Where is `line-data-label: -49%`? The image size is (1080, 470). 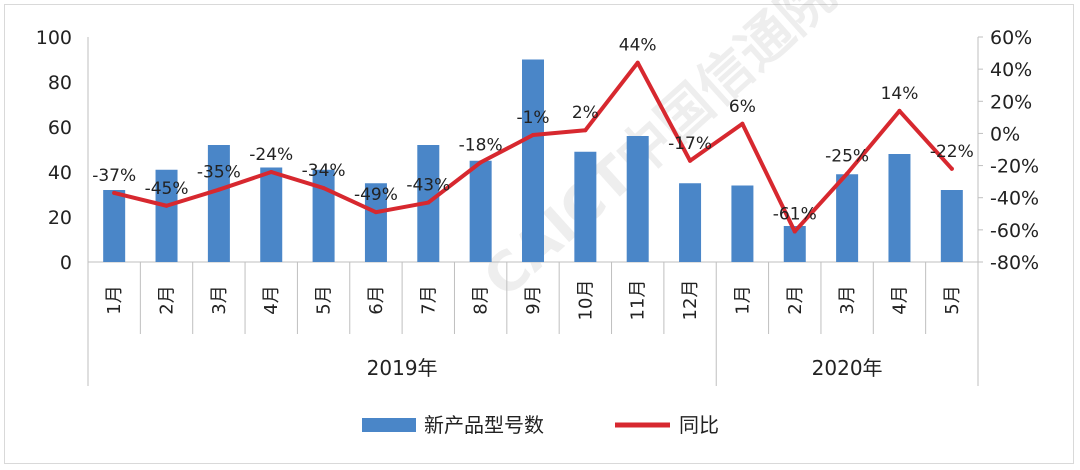
line-data-label: -49% is located at coordinates (376, 195).